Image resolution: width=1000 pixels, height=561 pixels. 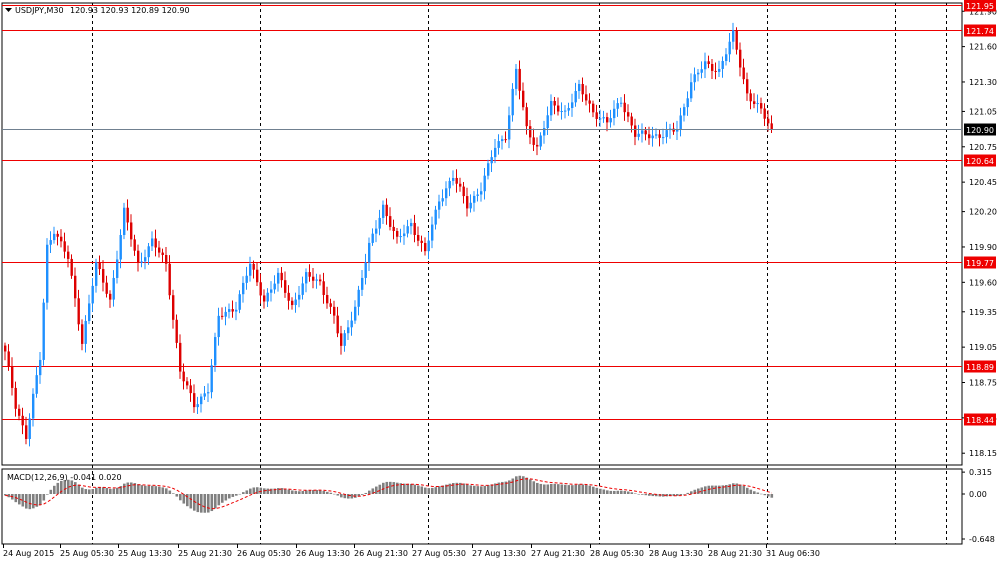 What do you see at coordinates (558, 553) in the screenshot?
I see `x-tick-9: 27 Aug 21:30` at bounding box center [558, 553].